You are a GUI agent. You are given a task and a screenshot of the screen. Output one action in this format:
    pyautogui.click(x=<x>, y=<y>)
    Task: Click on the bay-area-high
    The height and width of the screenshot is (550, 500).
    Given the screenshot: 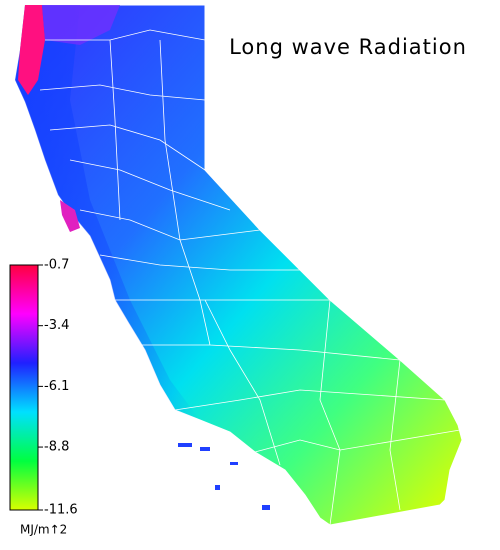 What is the action you would take?
    pyautogui.click(x=70, y=216)
    